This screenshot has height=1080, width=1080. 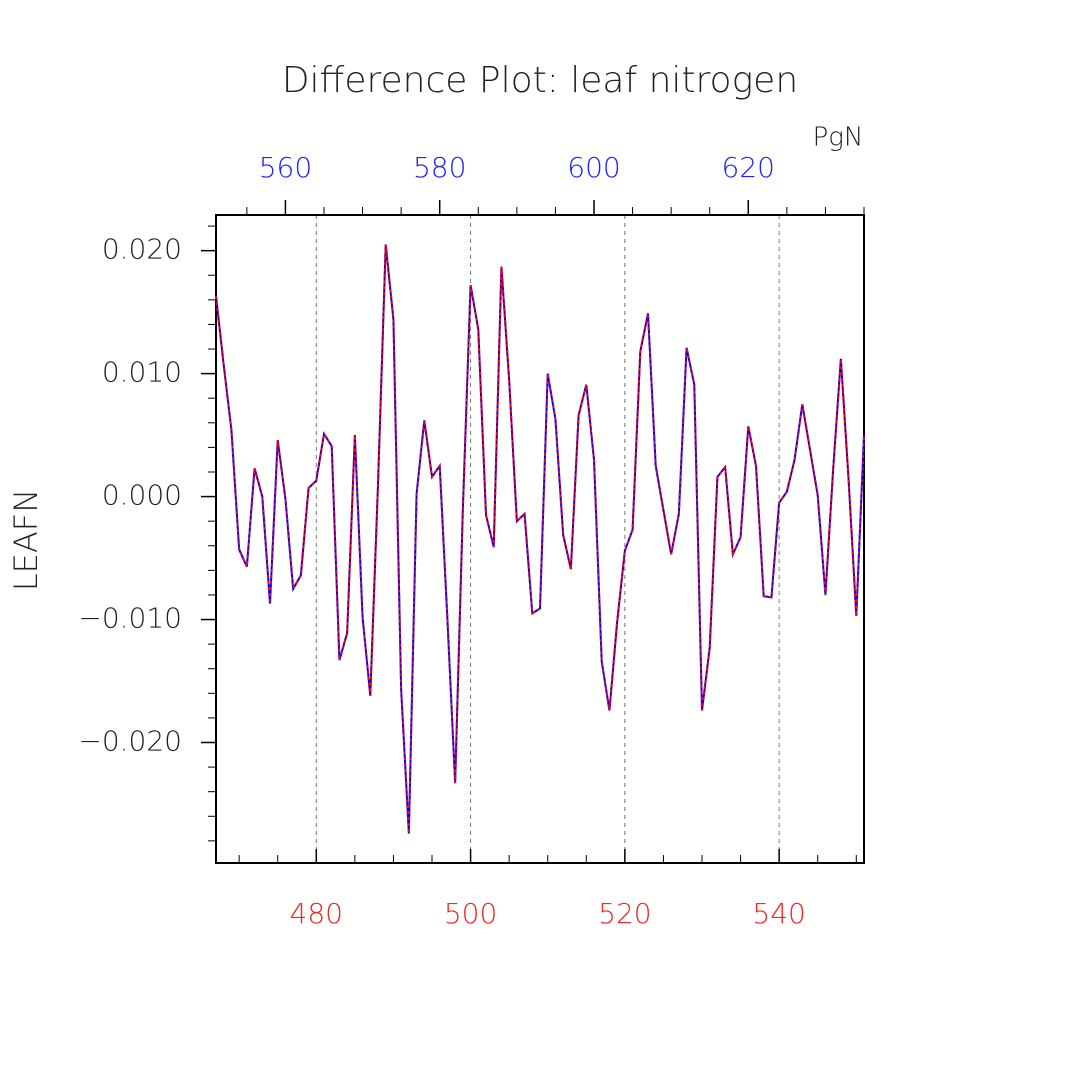 What do you see at coordinates (439, 167) in the screenshot?
I see `x2-tick-label: 580` at bounding box center [439, 167].